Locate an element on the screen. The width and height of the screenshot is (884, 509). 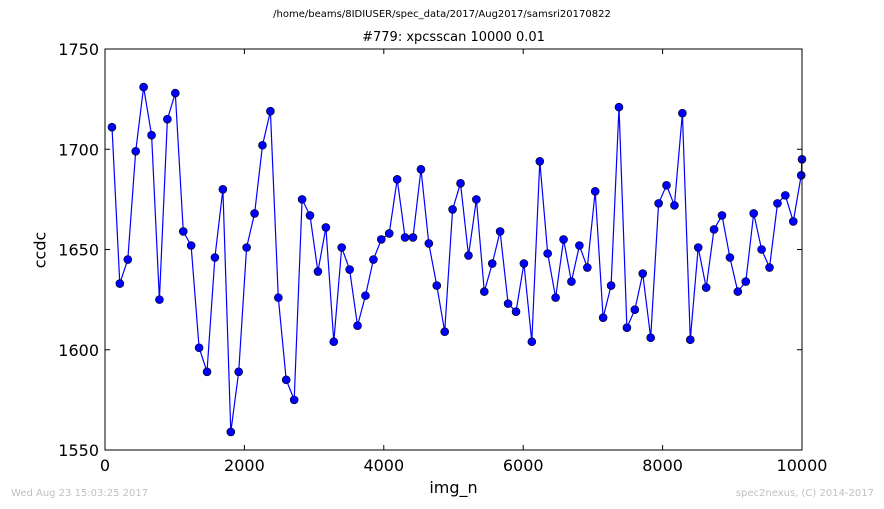
footer-credit: spec2nexus, (C) 2014-2017 is located at coordinates (804, 493).